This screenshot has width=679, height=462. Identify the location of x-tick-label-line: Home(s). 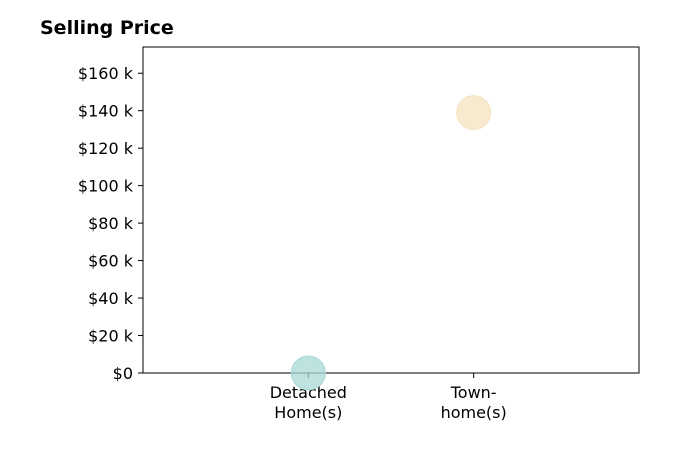
(308, 412).